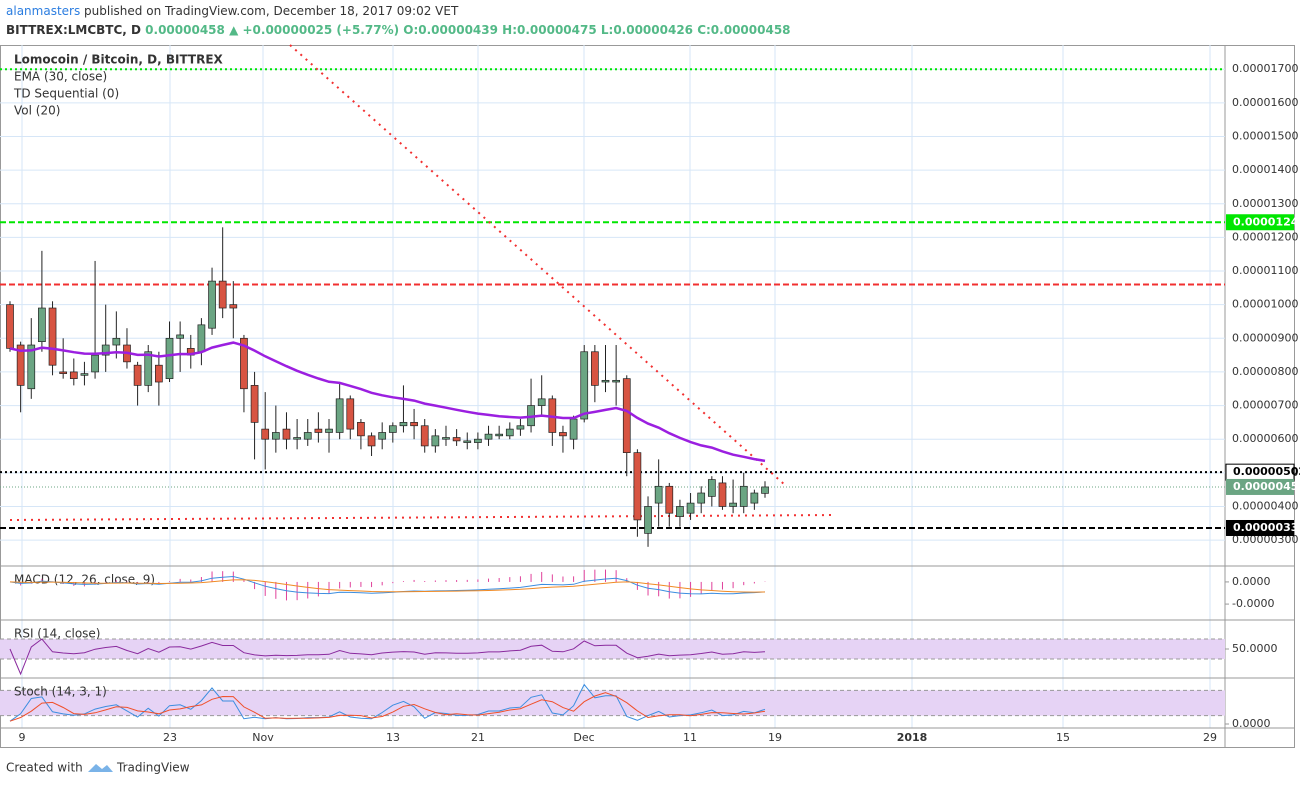 The width and height of the screenshot is (1300, 785). I want to click on level-label: 0.00000336, so click(1266, 527).